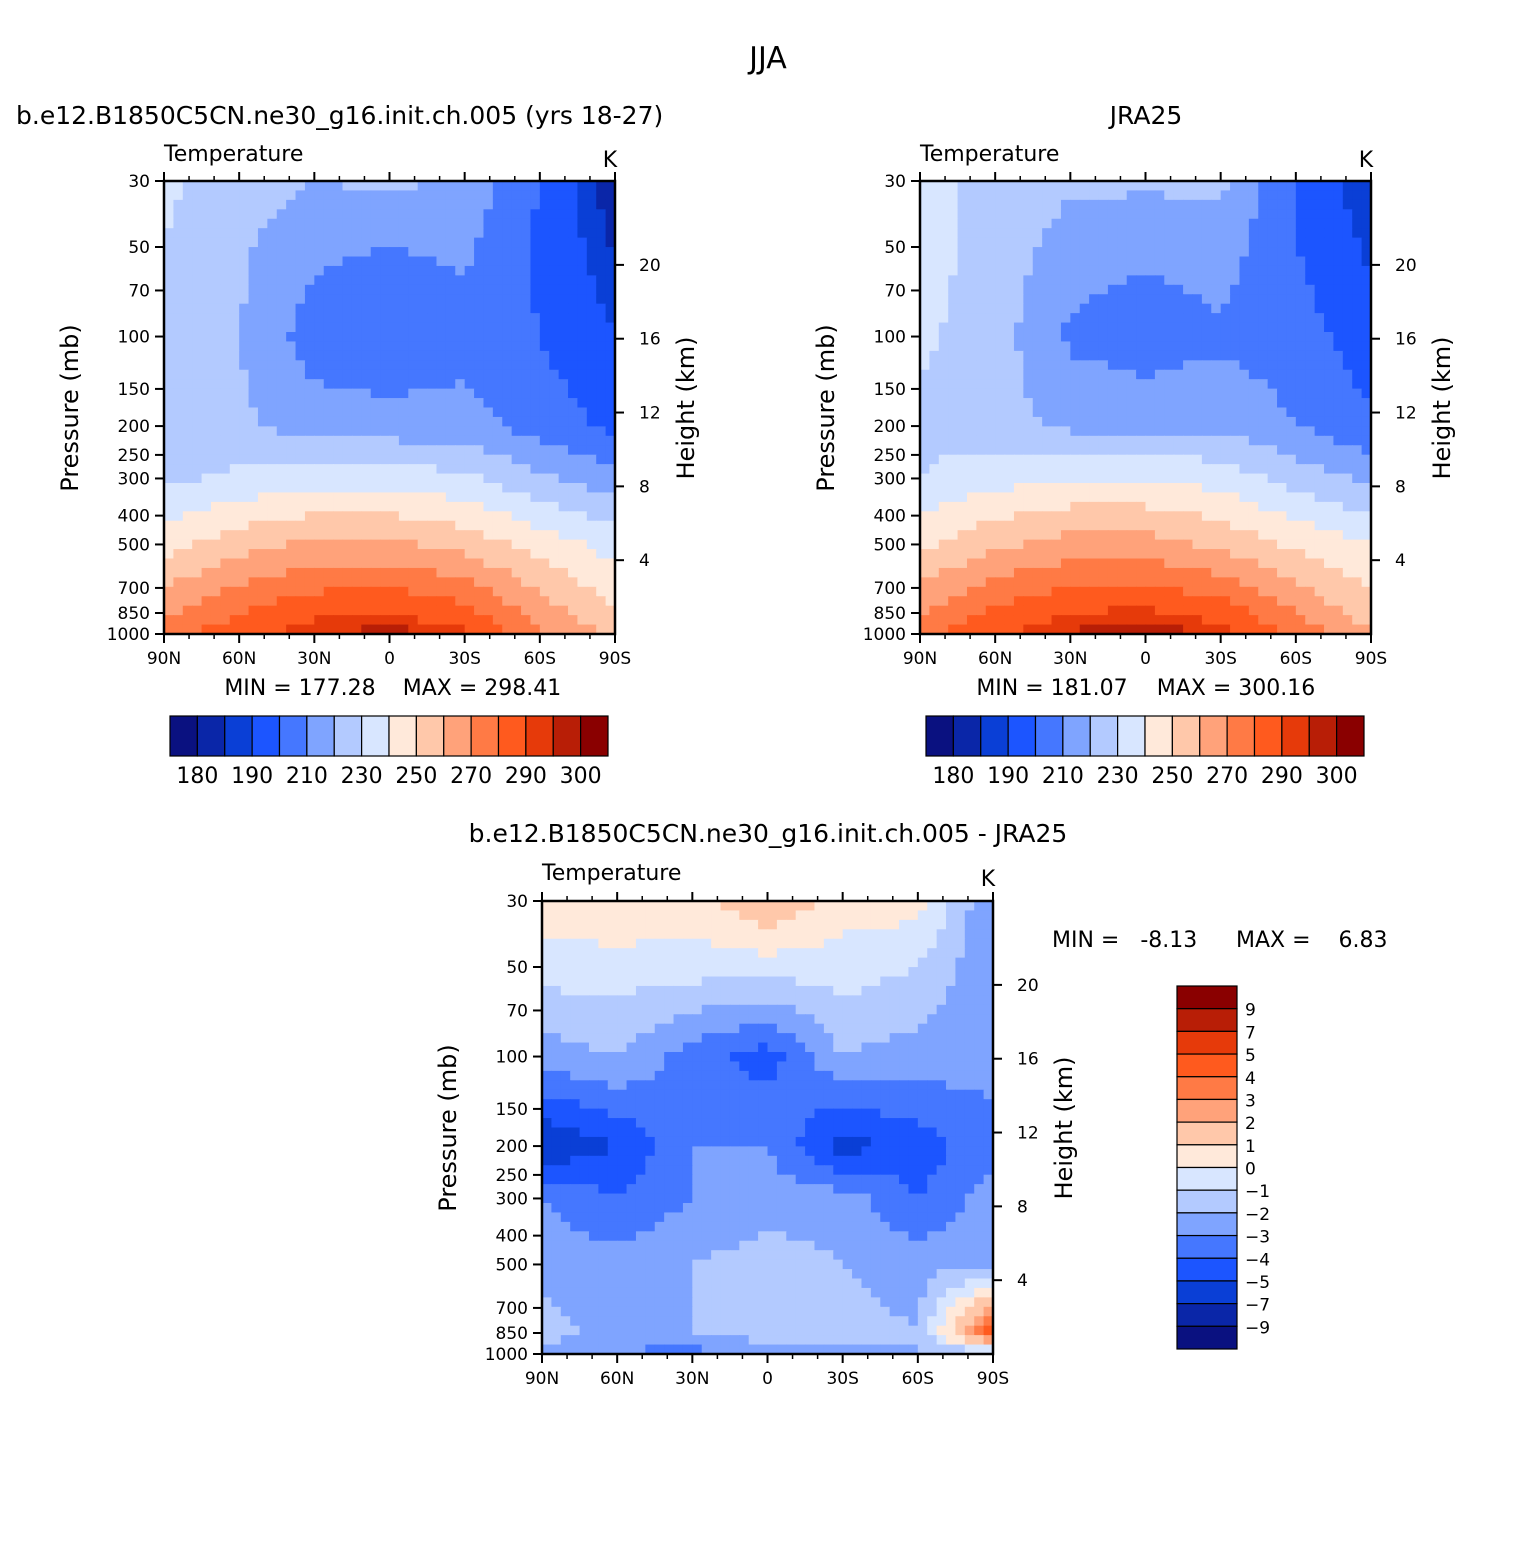  What do you see at coordinates (540, 659) in the screenshot?
I see `x-tick-label: 60S` at bounding box center [540, 659].